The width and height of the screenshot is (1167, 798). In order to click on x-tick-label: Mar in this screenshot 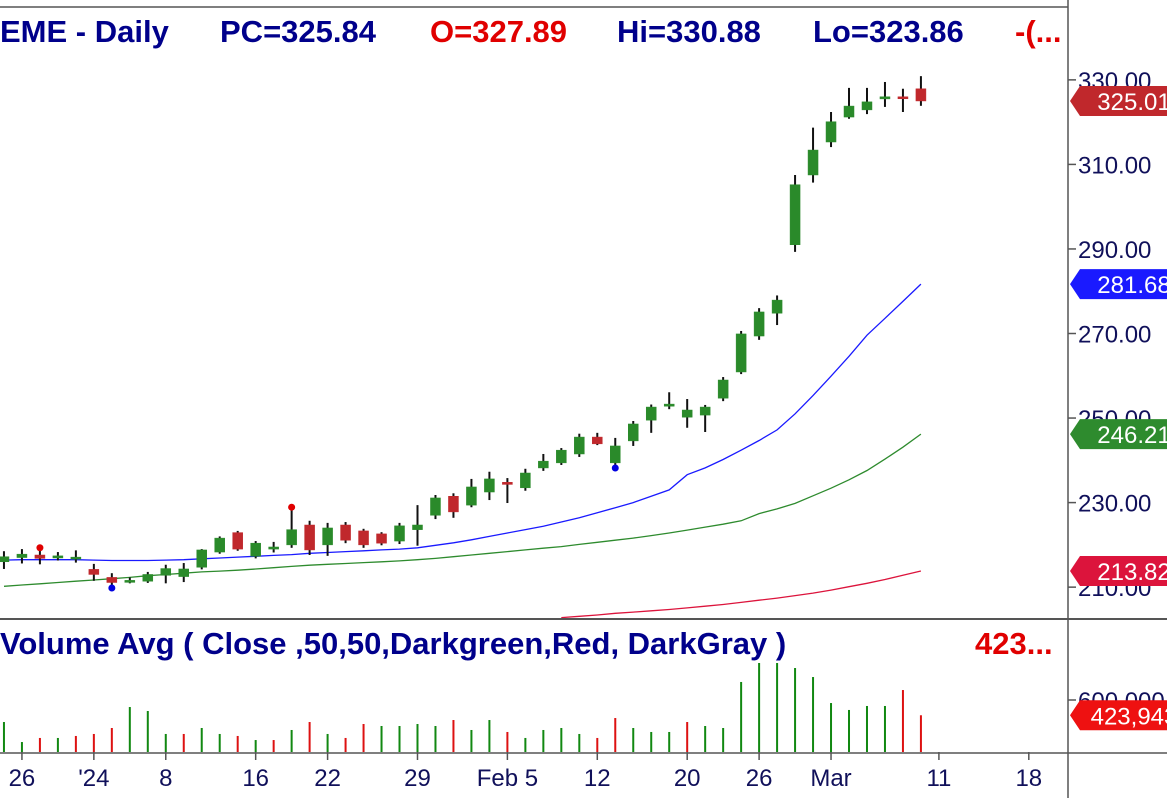, I will do `click(830, 778)`.